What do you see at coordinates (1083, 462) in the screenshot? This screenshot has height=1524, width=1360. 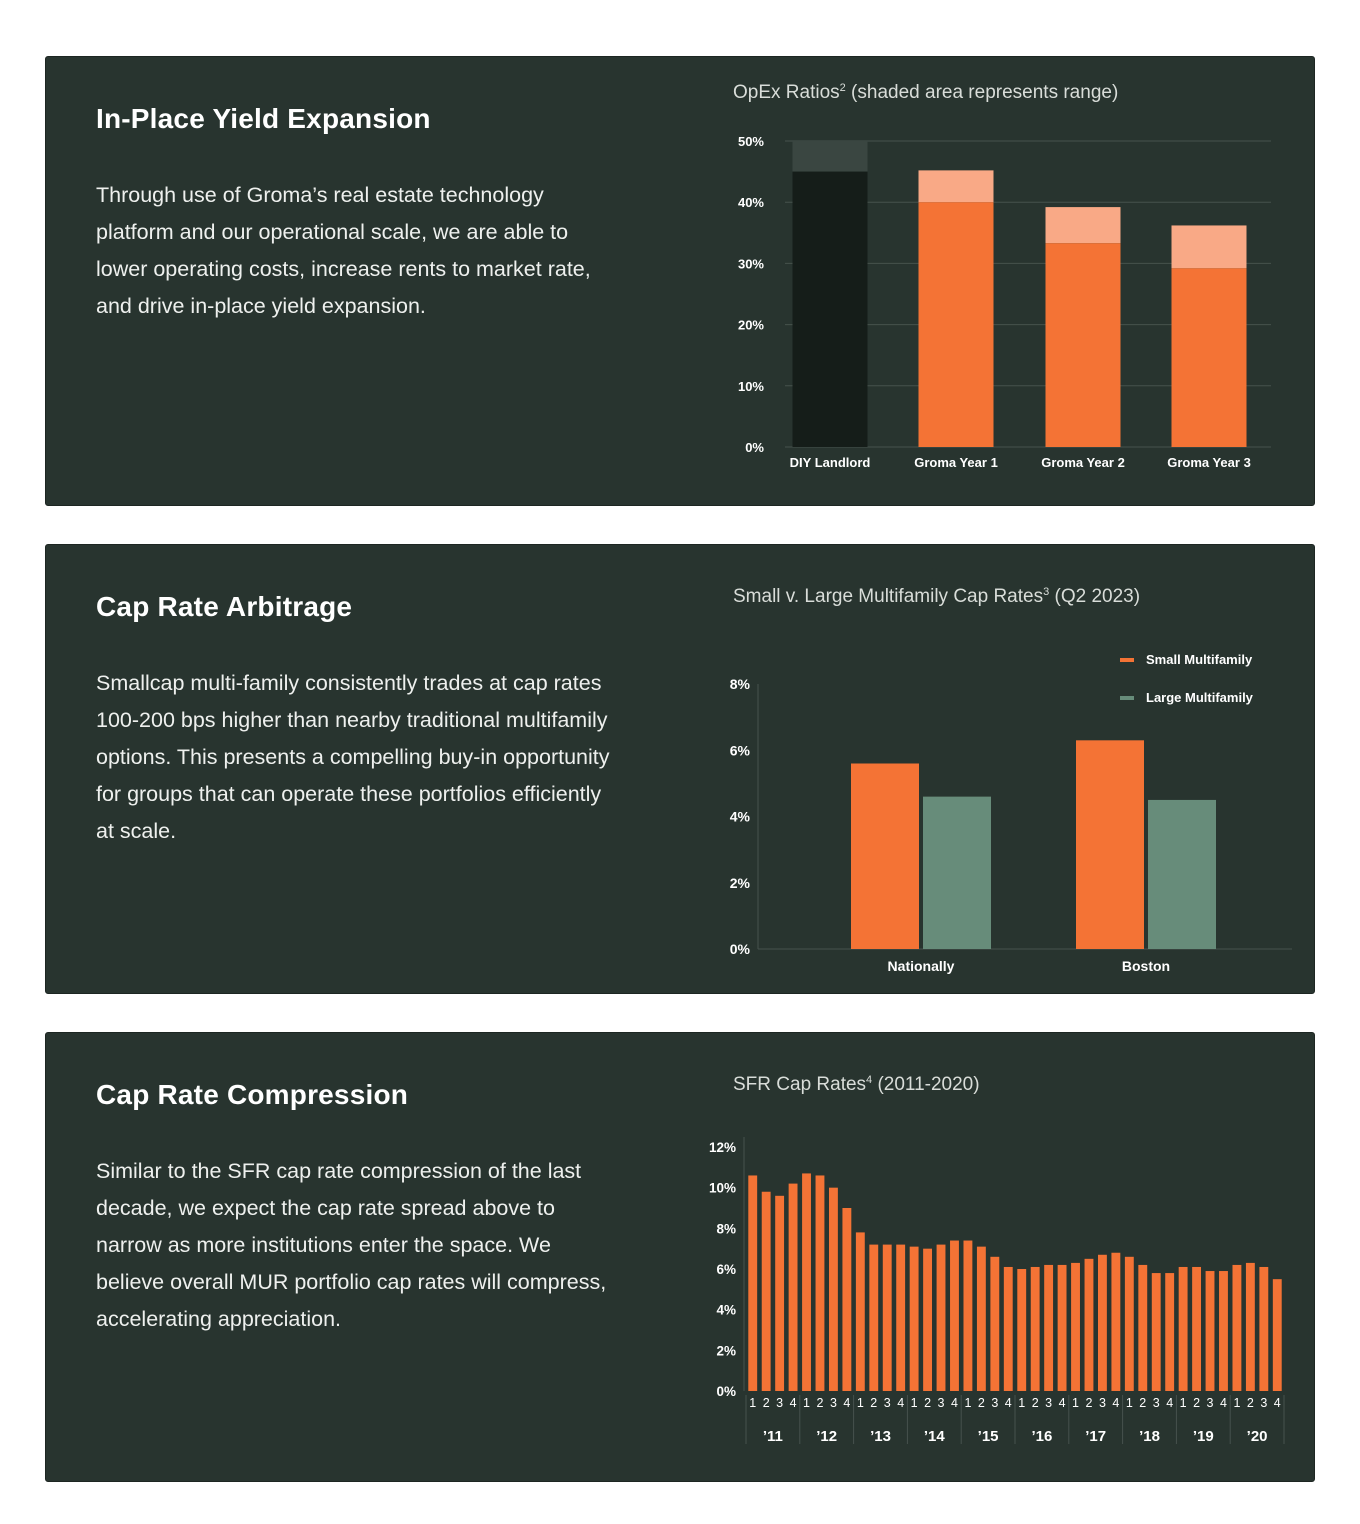 I see `x-tick-label: Groma Year 2` at bounding box center [1083, 462].